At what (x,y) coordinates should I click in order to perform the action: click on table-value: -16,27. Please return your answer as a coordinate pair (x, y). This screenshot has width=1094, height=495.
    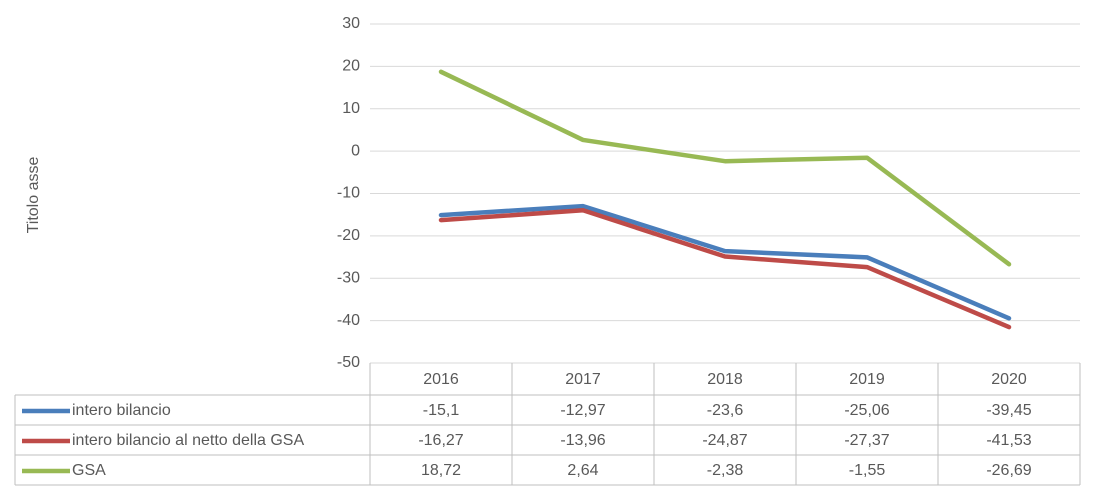
    Looking at the image, I should click on (440, 440).